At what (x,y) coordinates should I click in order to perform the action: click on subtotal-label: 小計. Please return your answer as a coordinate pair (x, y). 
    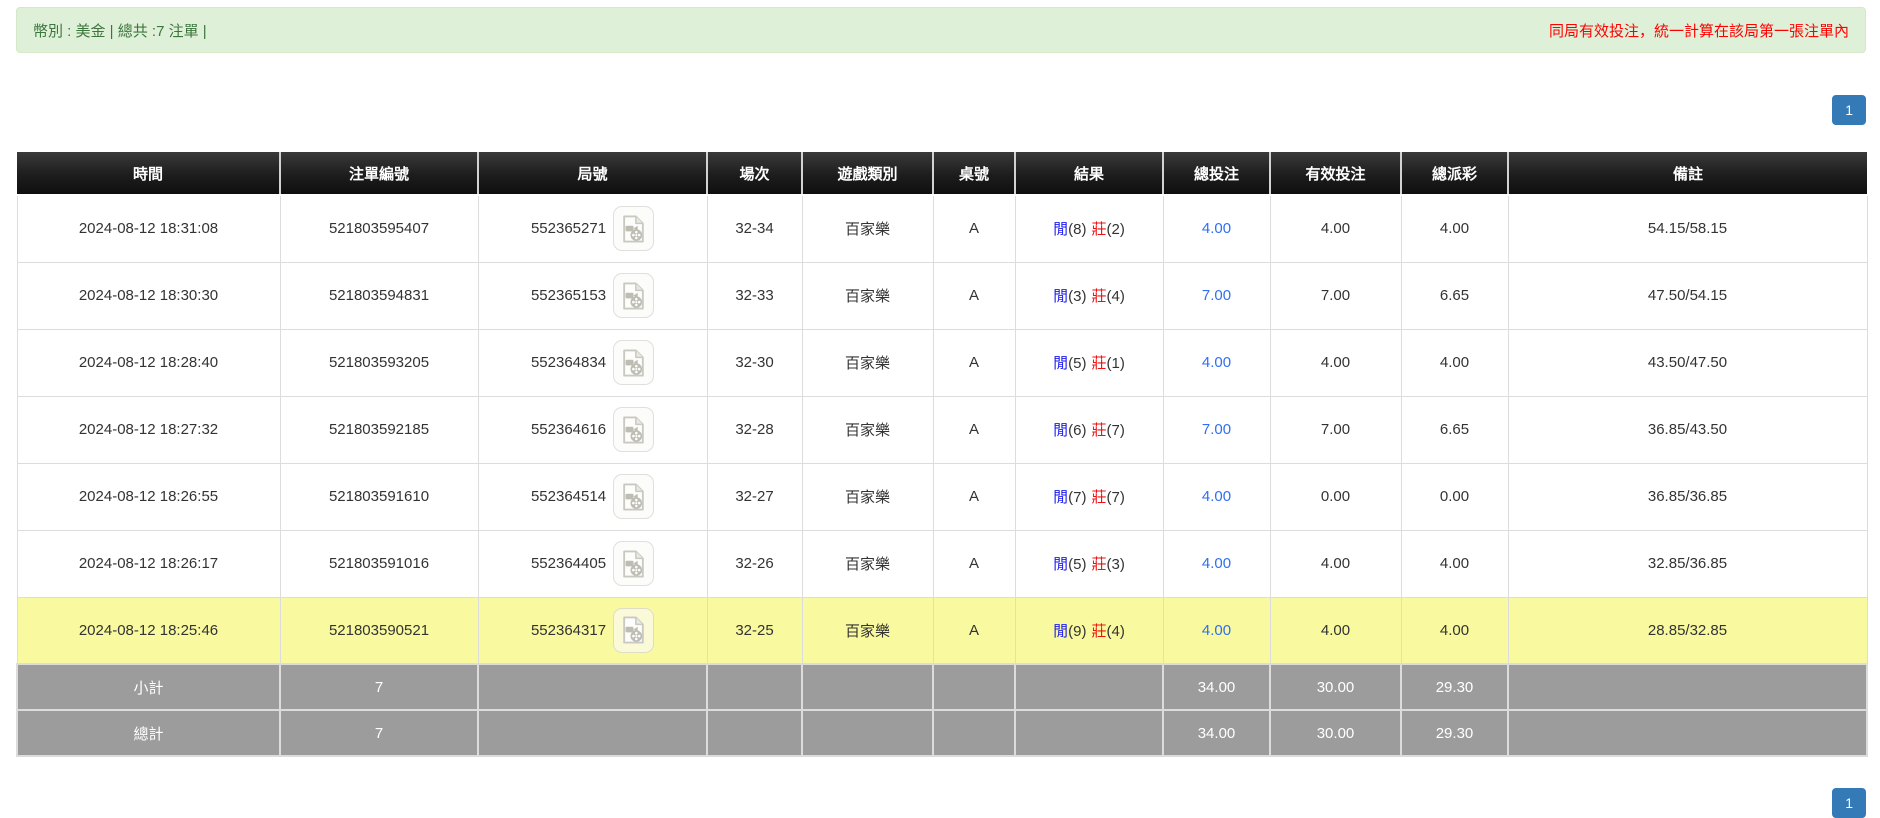
    Looking at the image, I should click on (148, 687).